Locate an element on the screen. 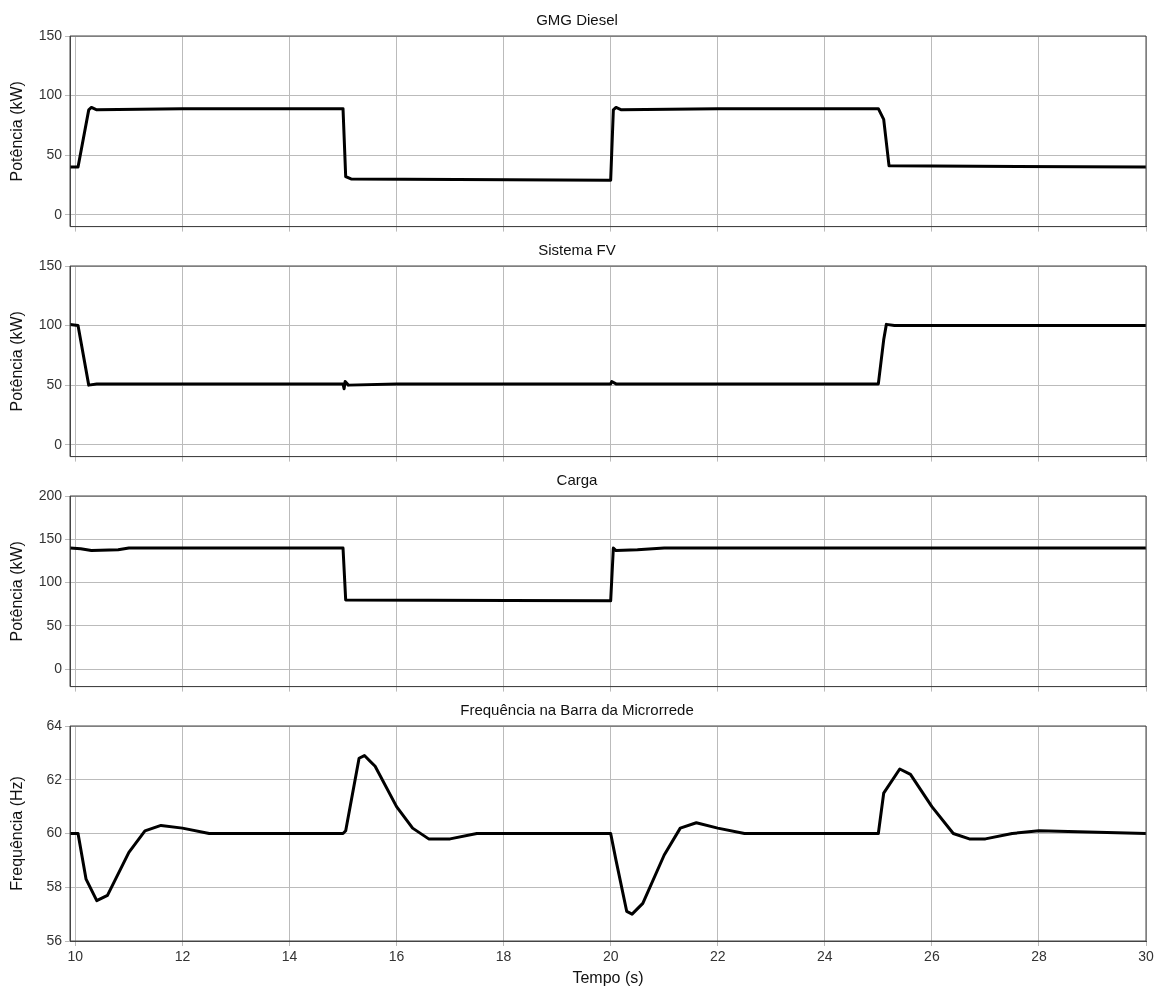 This screenshot has width=1167, height=996. x-tick-label: 26 is located at coordinates (932, 956).